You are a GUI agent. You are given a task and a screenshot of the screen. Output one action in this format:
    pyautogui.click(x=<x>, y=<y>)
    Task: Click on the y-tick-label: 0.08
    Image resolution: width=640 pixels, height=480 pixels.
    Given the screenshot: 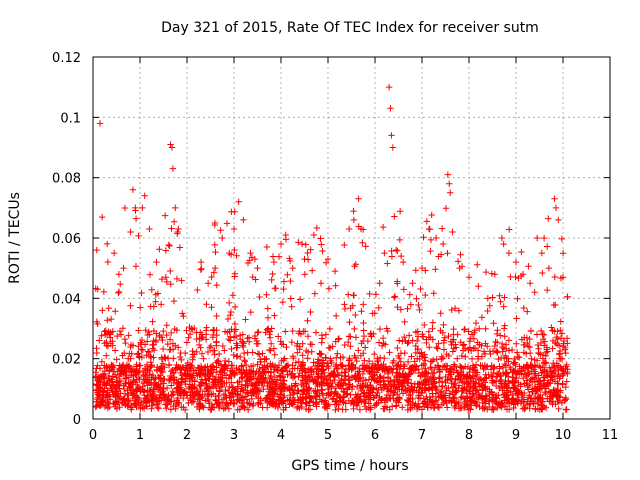 What is the action you would take?
    pyautogui.click(x=66, y=179)
    